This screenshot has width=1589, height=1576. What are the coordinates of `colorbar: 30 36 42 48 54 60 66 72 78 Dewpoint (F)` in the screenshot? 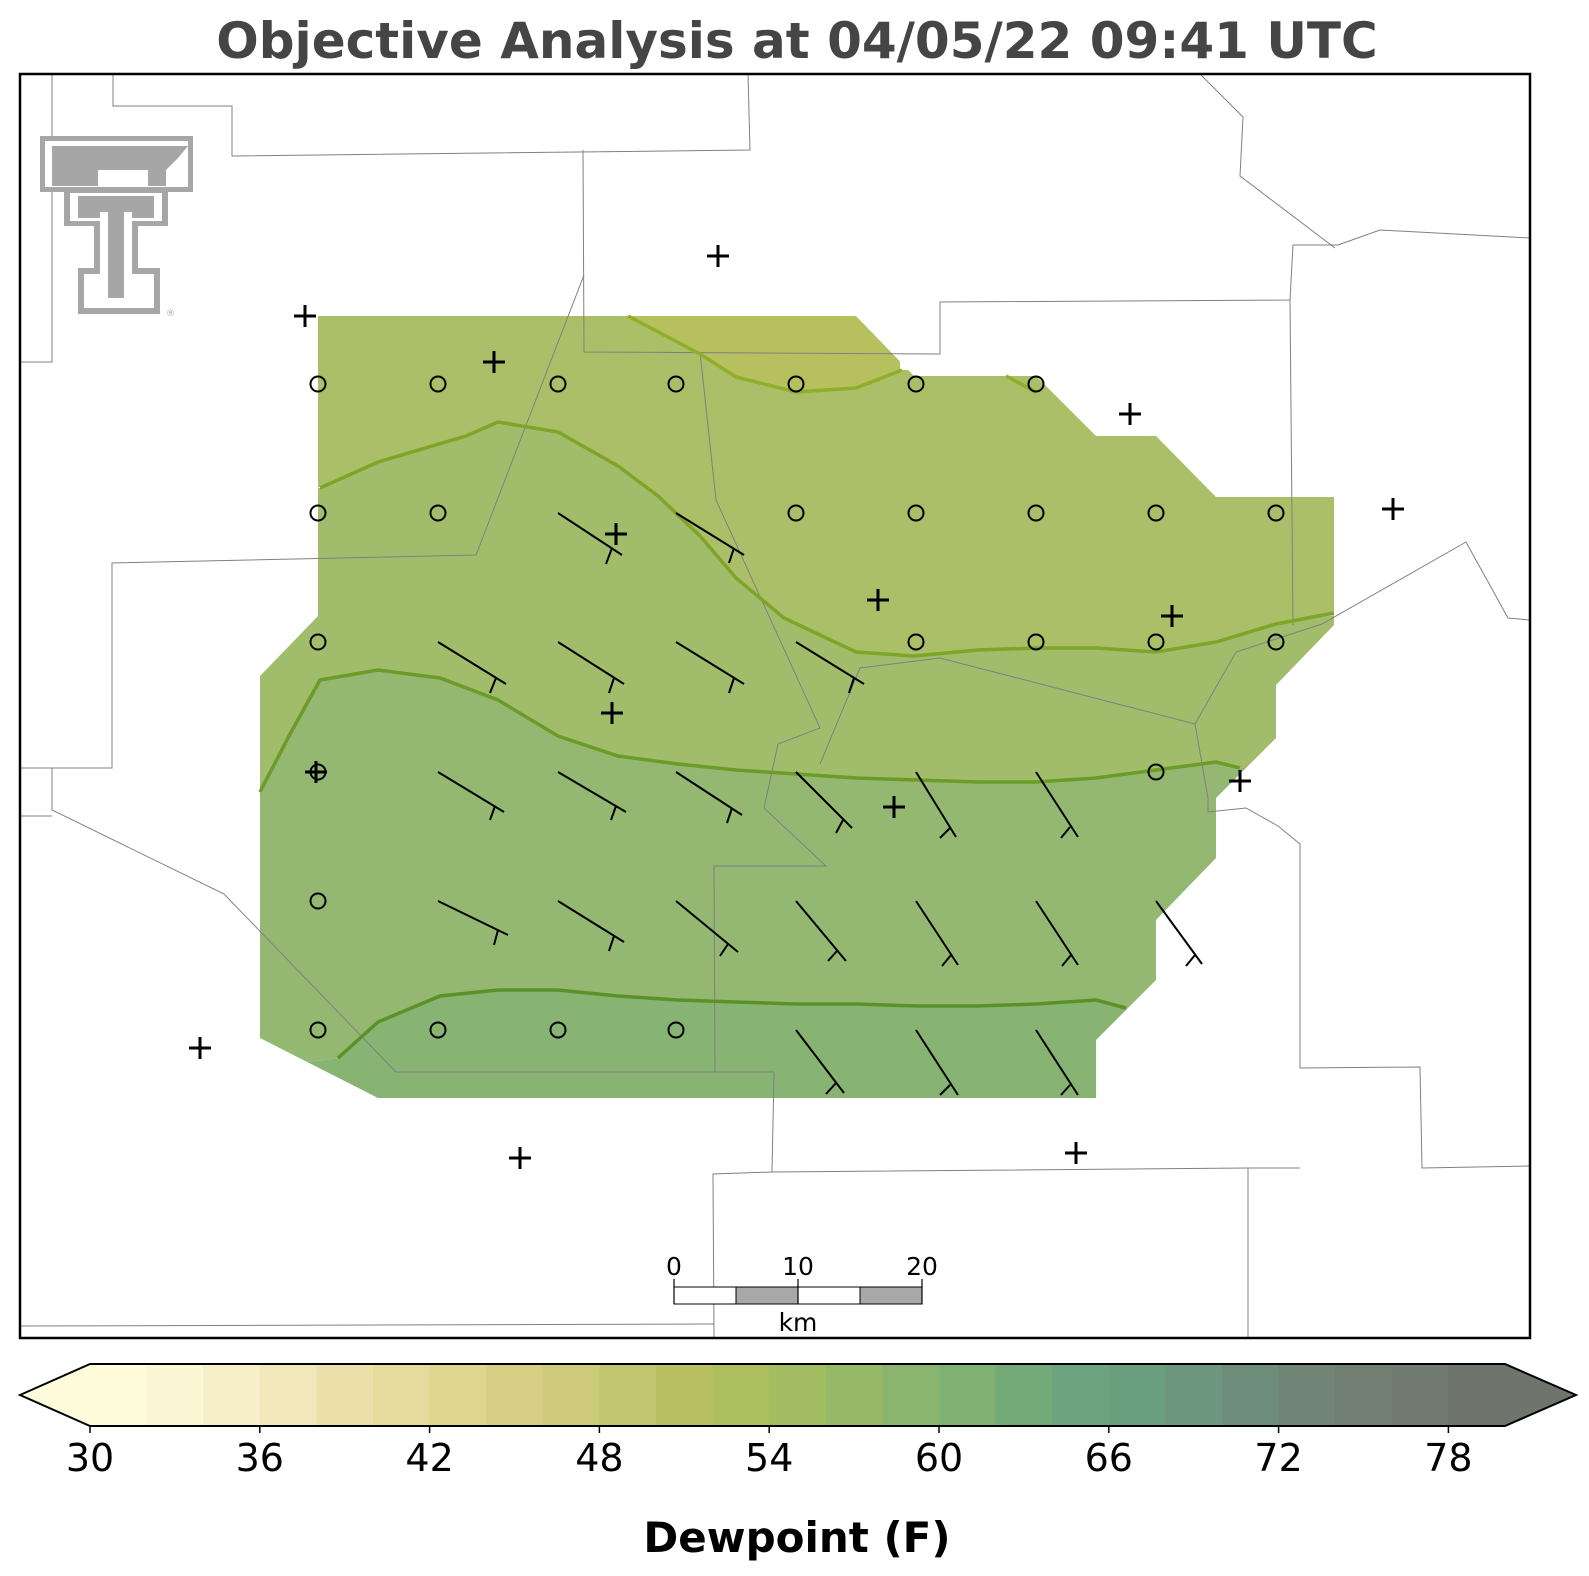 It's located at (798, 1462).